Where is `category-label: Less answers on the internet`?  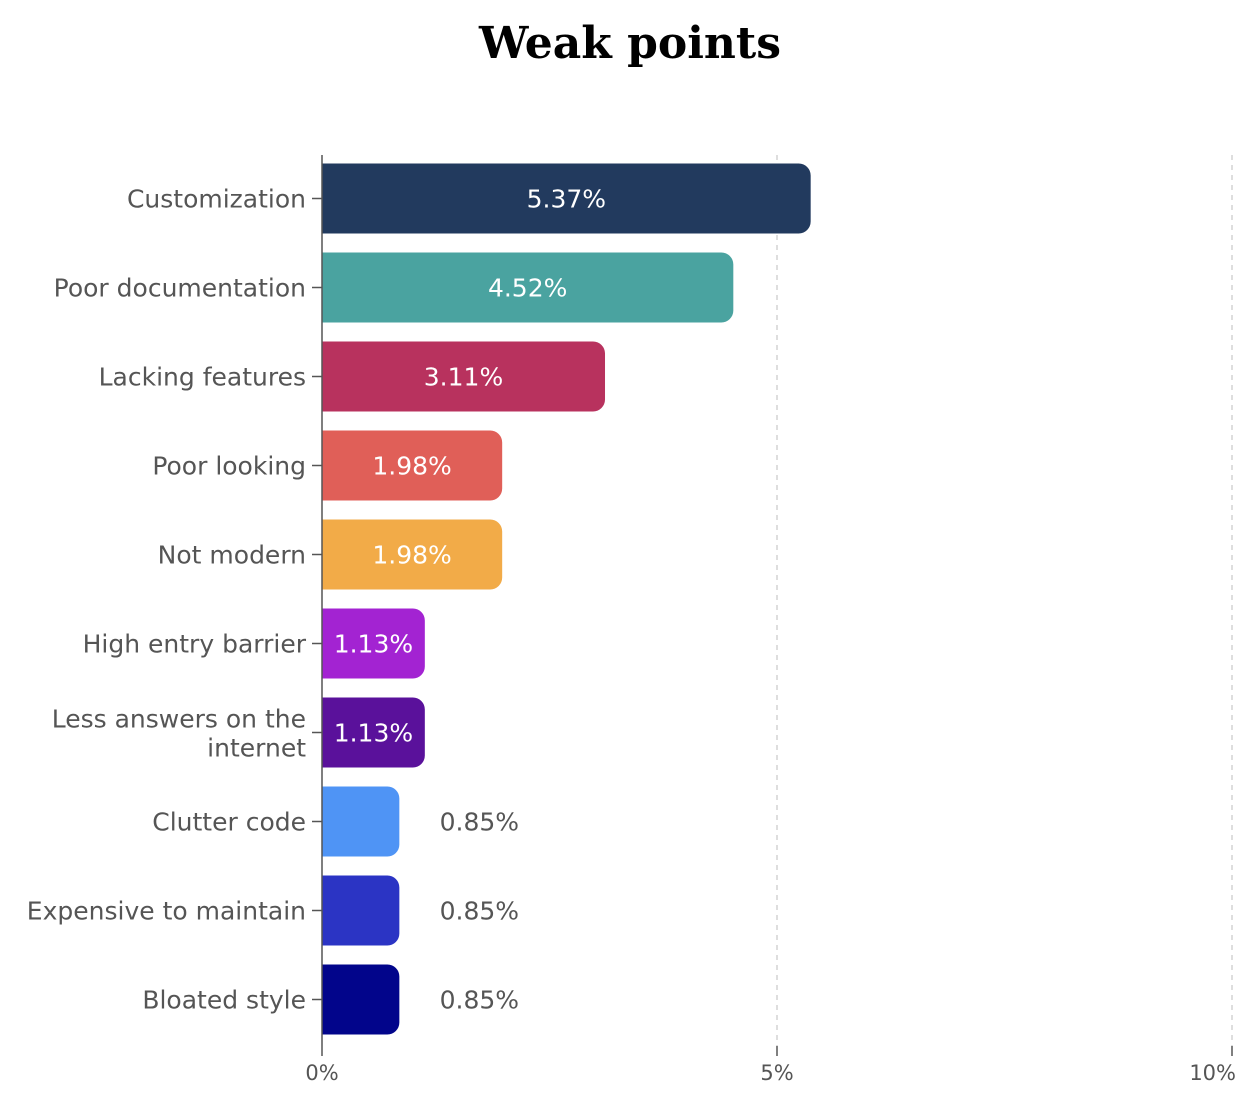 category-label: Less answers on the internet is located at coordinates (179, 734).